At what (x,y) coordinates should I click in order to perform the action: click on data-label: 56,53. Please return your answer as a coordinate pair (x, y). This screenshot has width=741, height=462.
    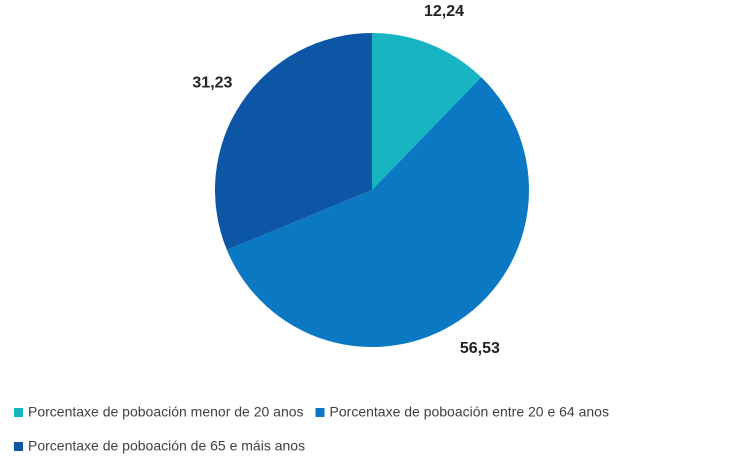
    Looking at the image, I should click on (480, 348).